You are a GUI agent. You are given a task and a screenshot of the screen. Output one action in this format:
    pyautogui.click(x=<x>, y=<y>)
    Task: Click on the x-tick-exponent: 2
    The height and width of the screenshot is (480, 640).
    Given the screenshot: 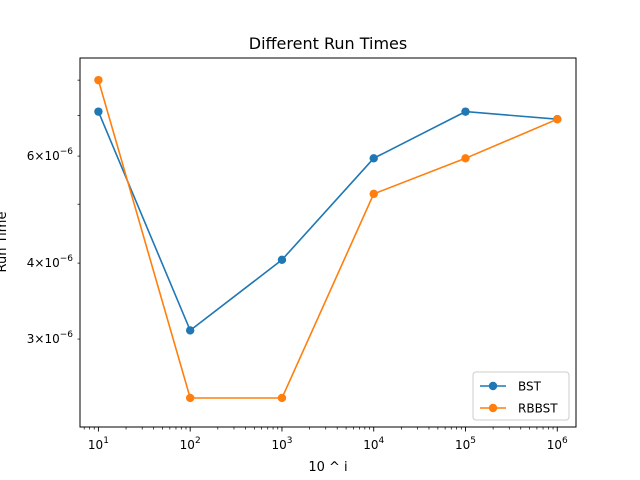 What is the action you would take?
    pyautogui.click(x=198, y=441)
    